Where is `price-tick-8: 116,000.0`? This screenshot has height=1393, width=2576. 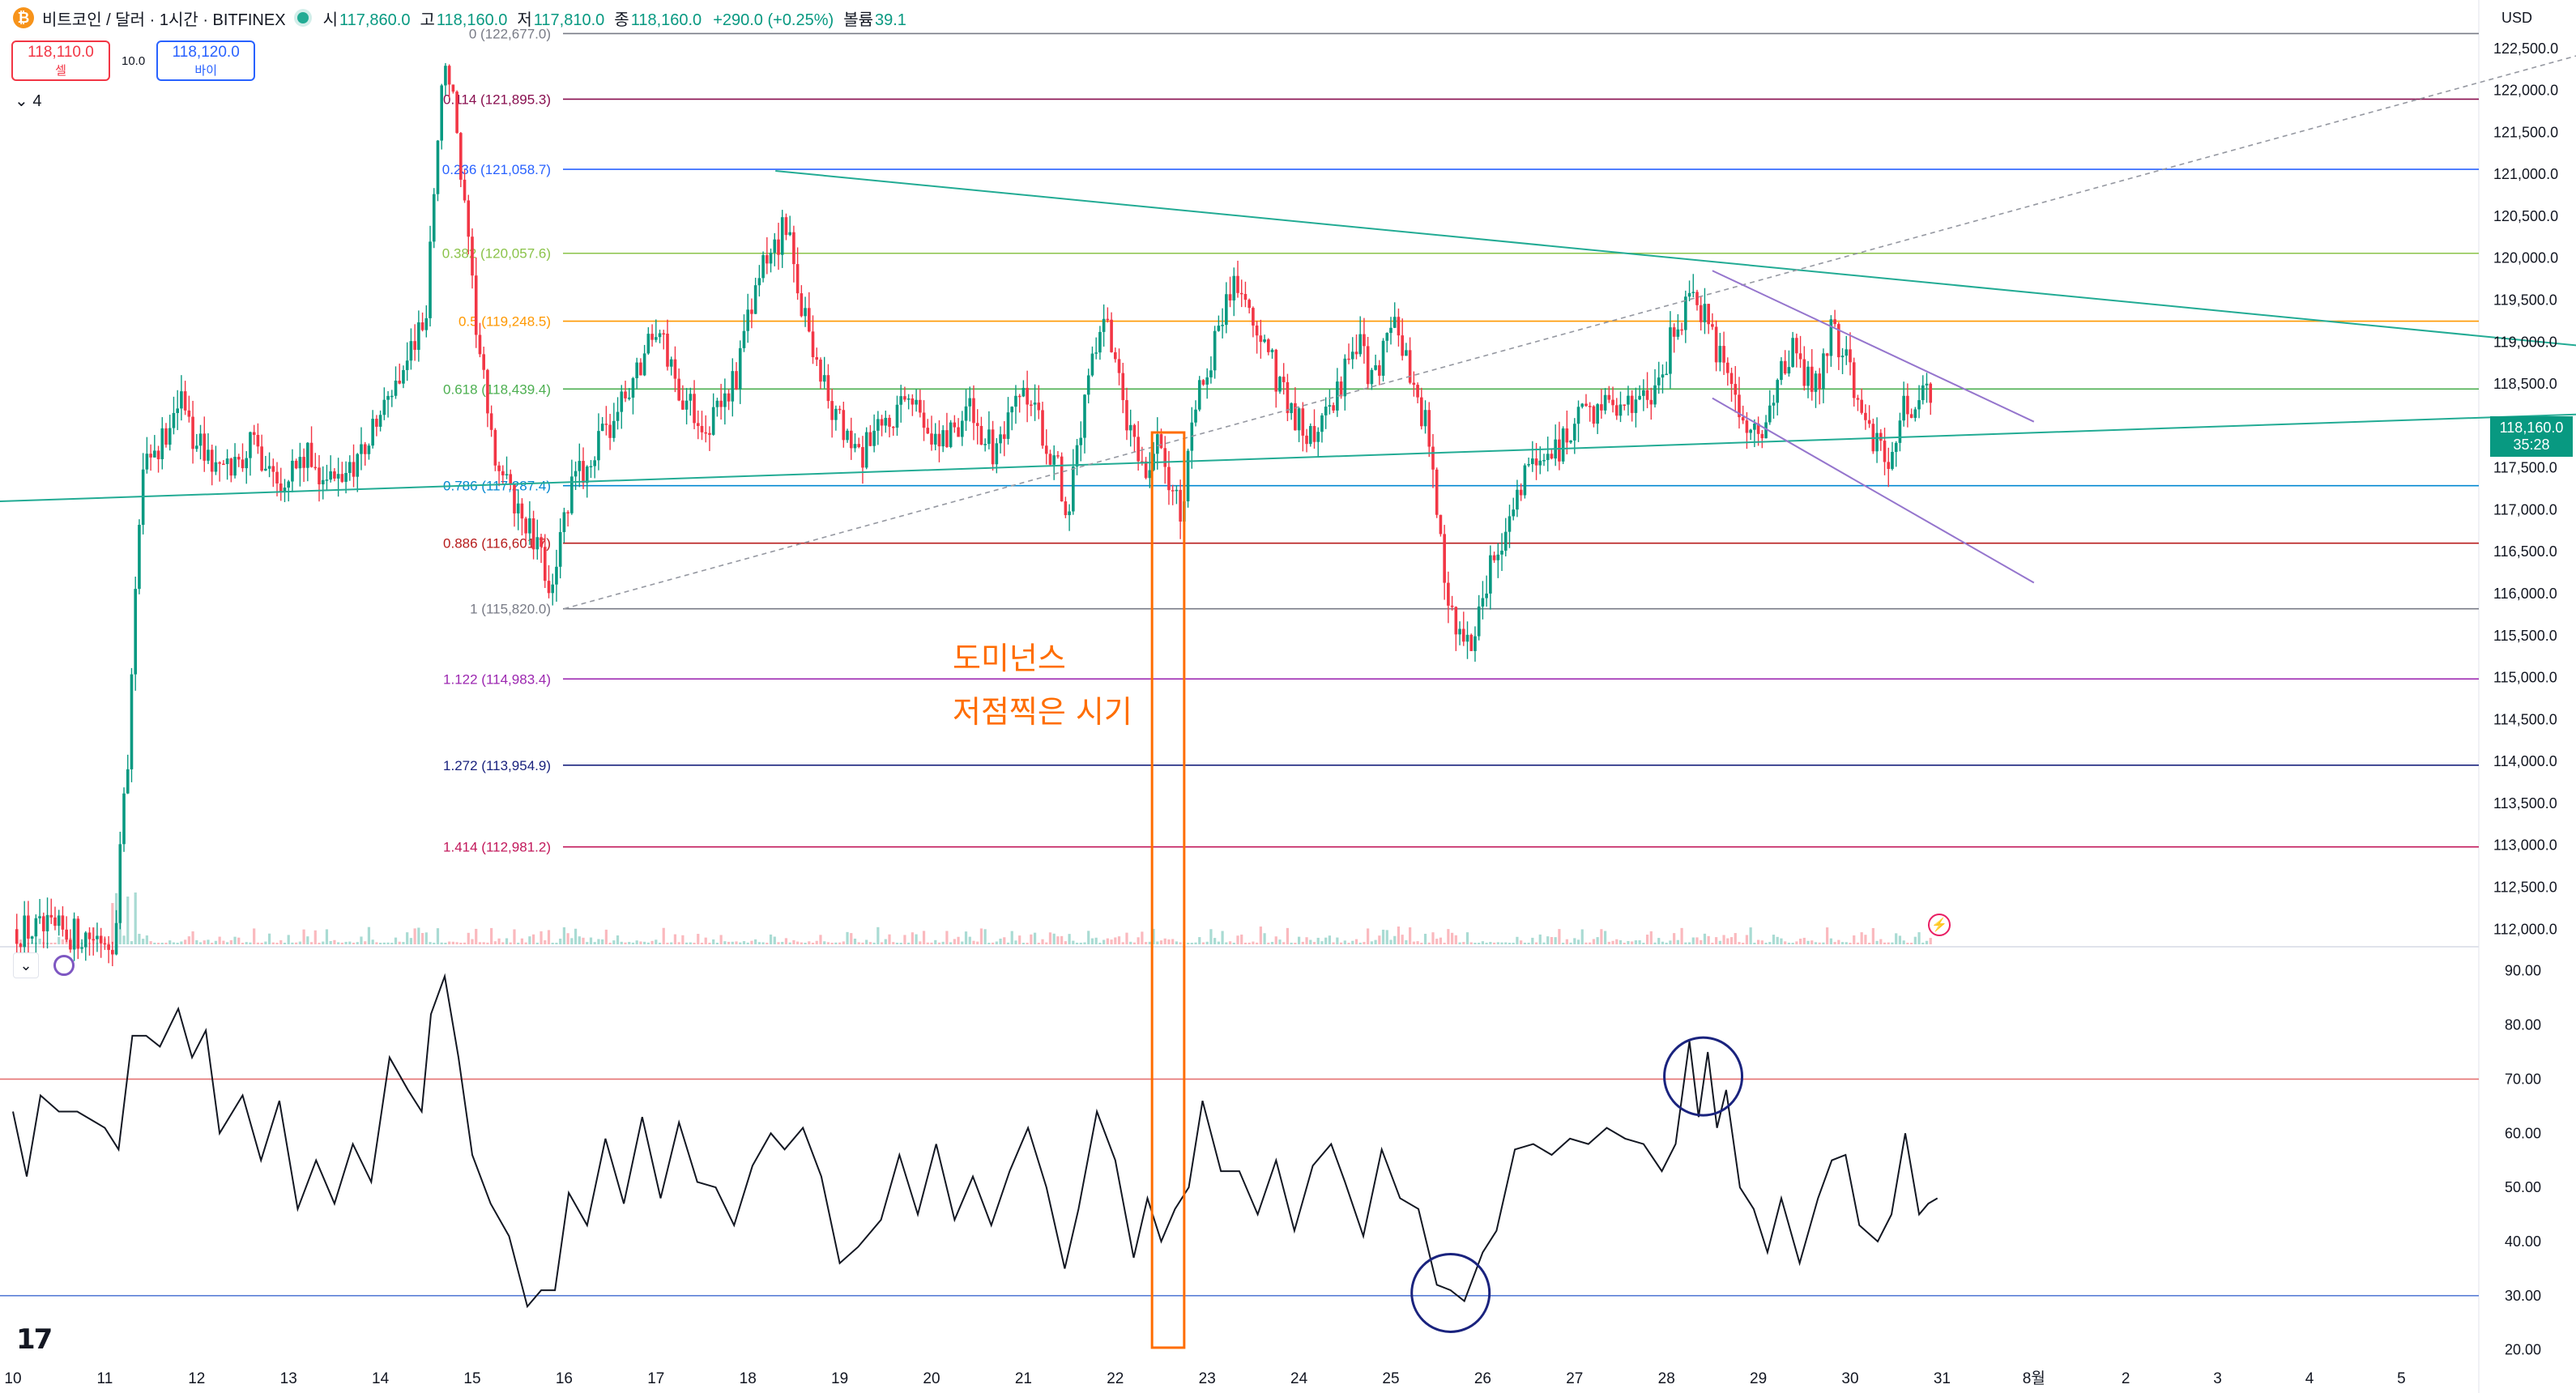
price-tick-8: 116,000.0 is located at coordinates (2525, 594).